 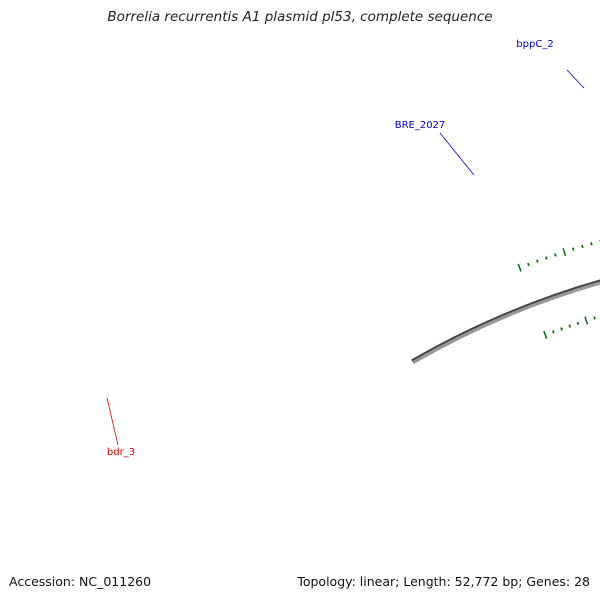 What do you see at coordinates (420, 125) in the screenshot?
I see `gene-label: BRE_2027` at bounding box center [420, 125].